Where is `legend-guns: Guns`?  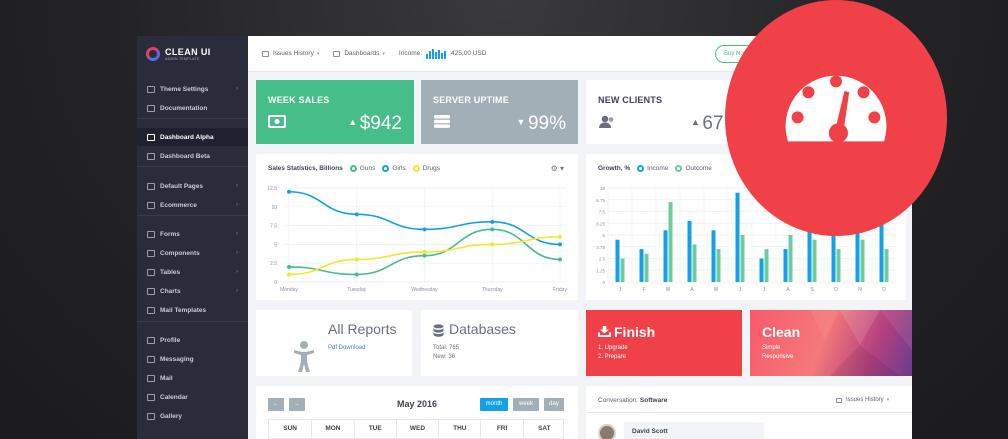
legend-guns: Guns is located at coordinates (362, 168).